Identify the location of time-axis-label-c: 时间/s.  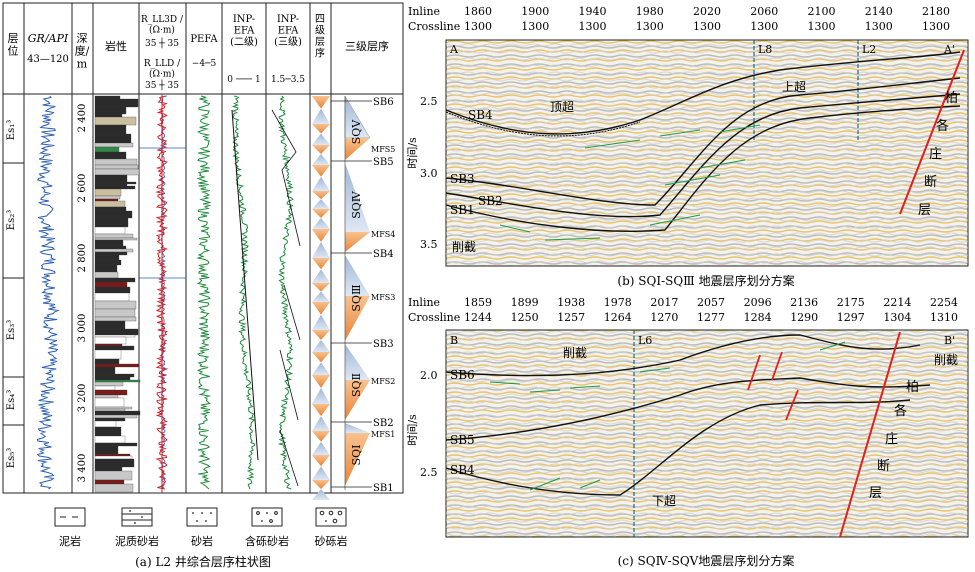
(412, 430).